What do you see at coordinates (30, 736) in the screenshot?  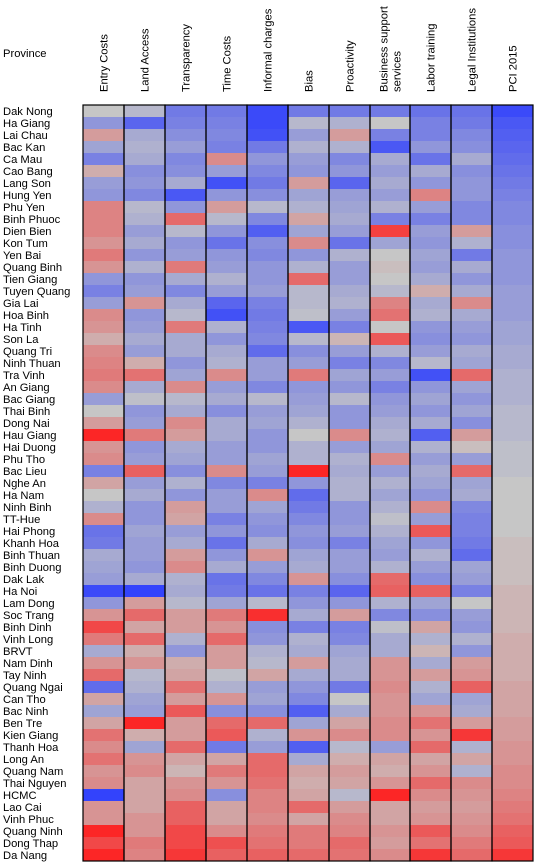 I see `row-label: Kien Giang` at bounding box center [30, 736].